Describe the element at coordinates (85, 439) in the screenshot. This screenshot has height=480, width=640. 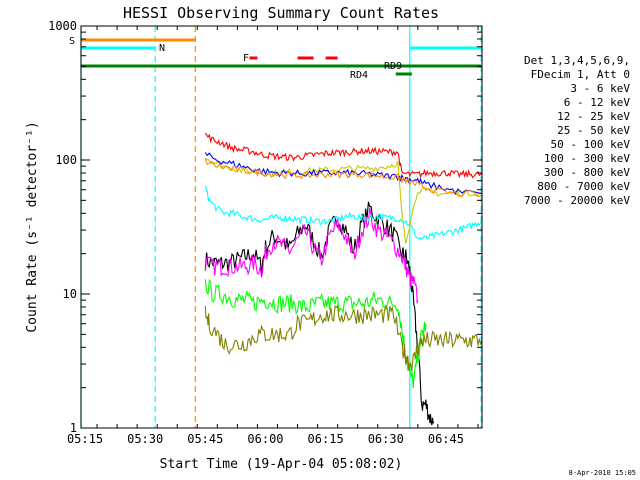
I see `x-tick-label: 05:15` at that location.